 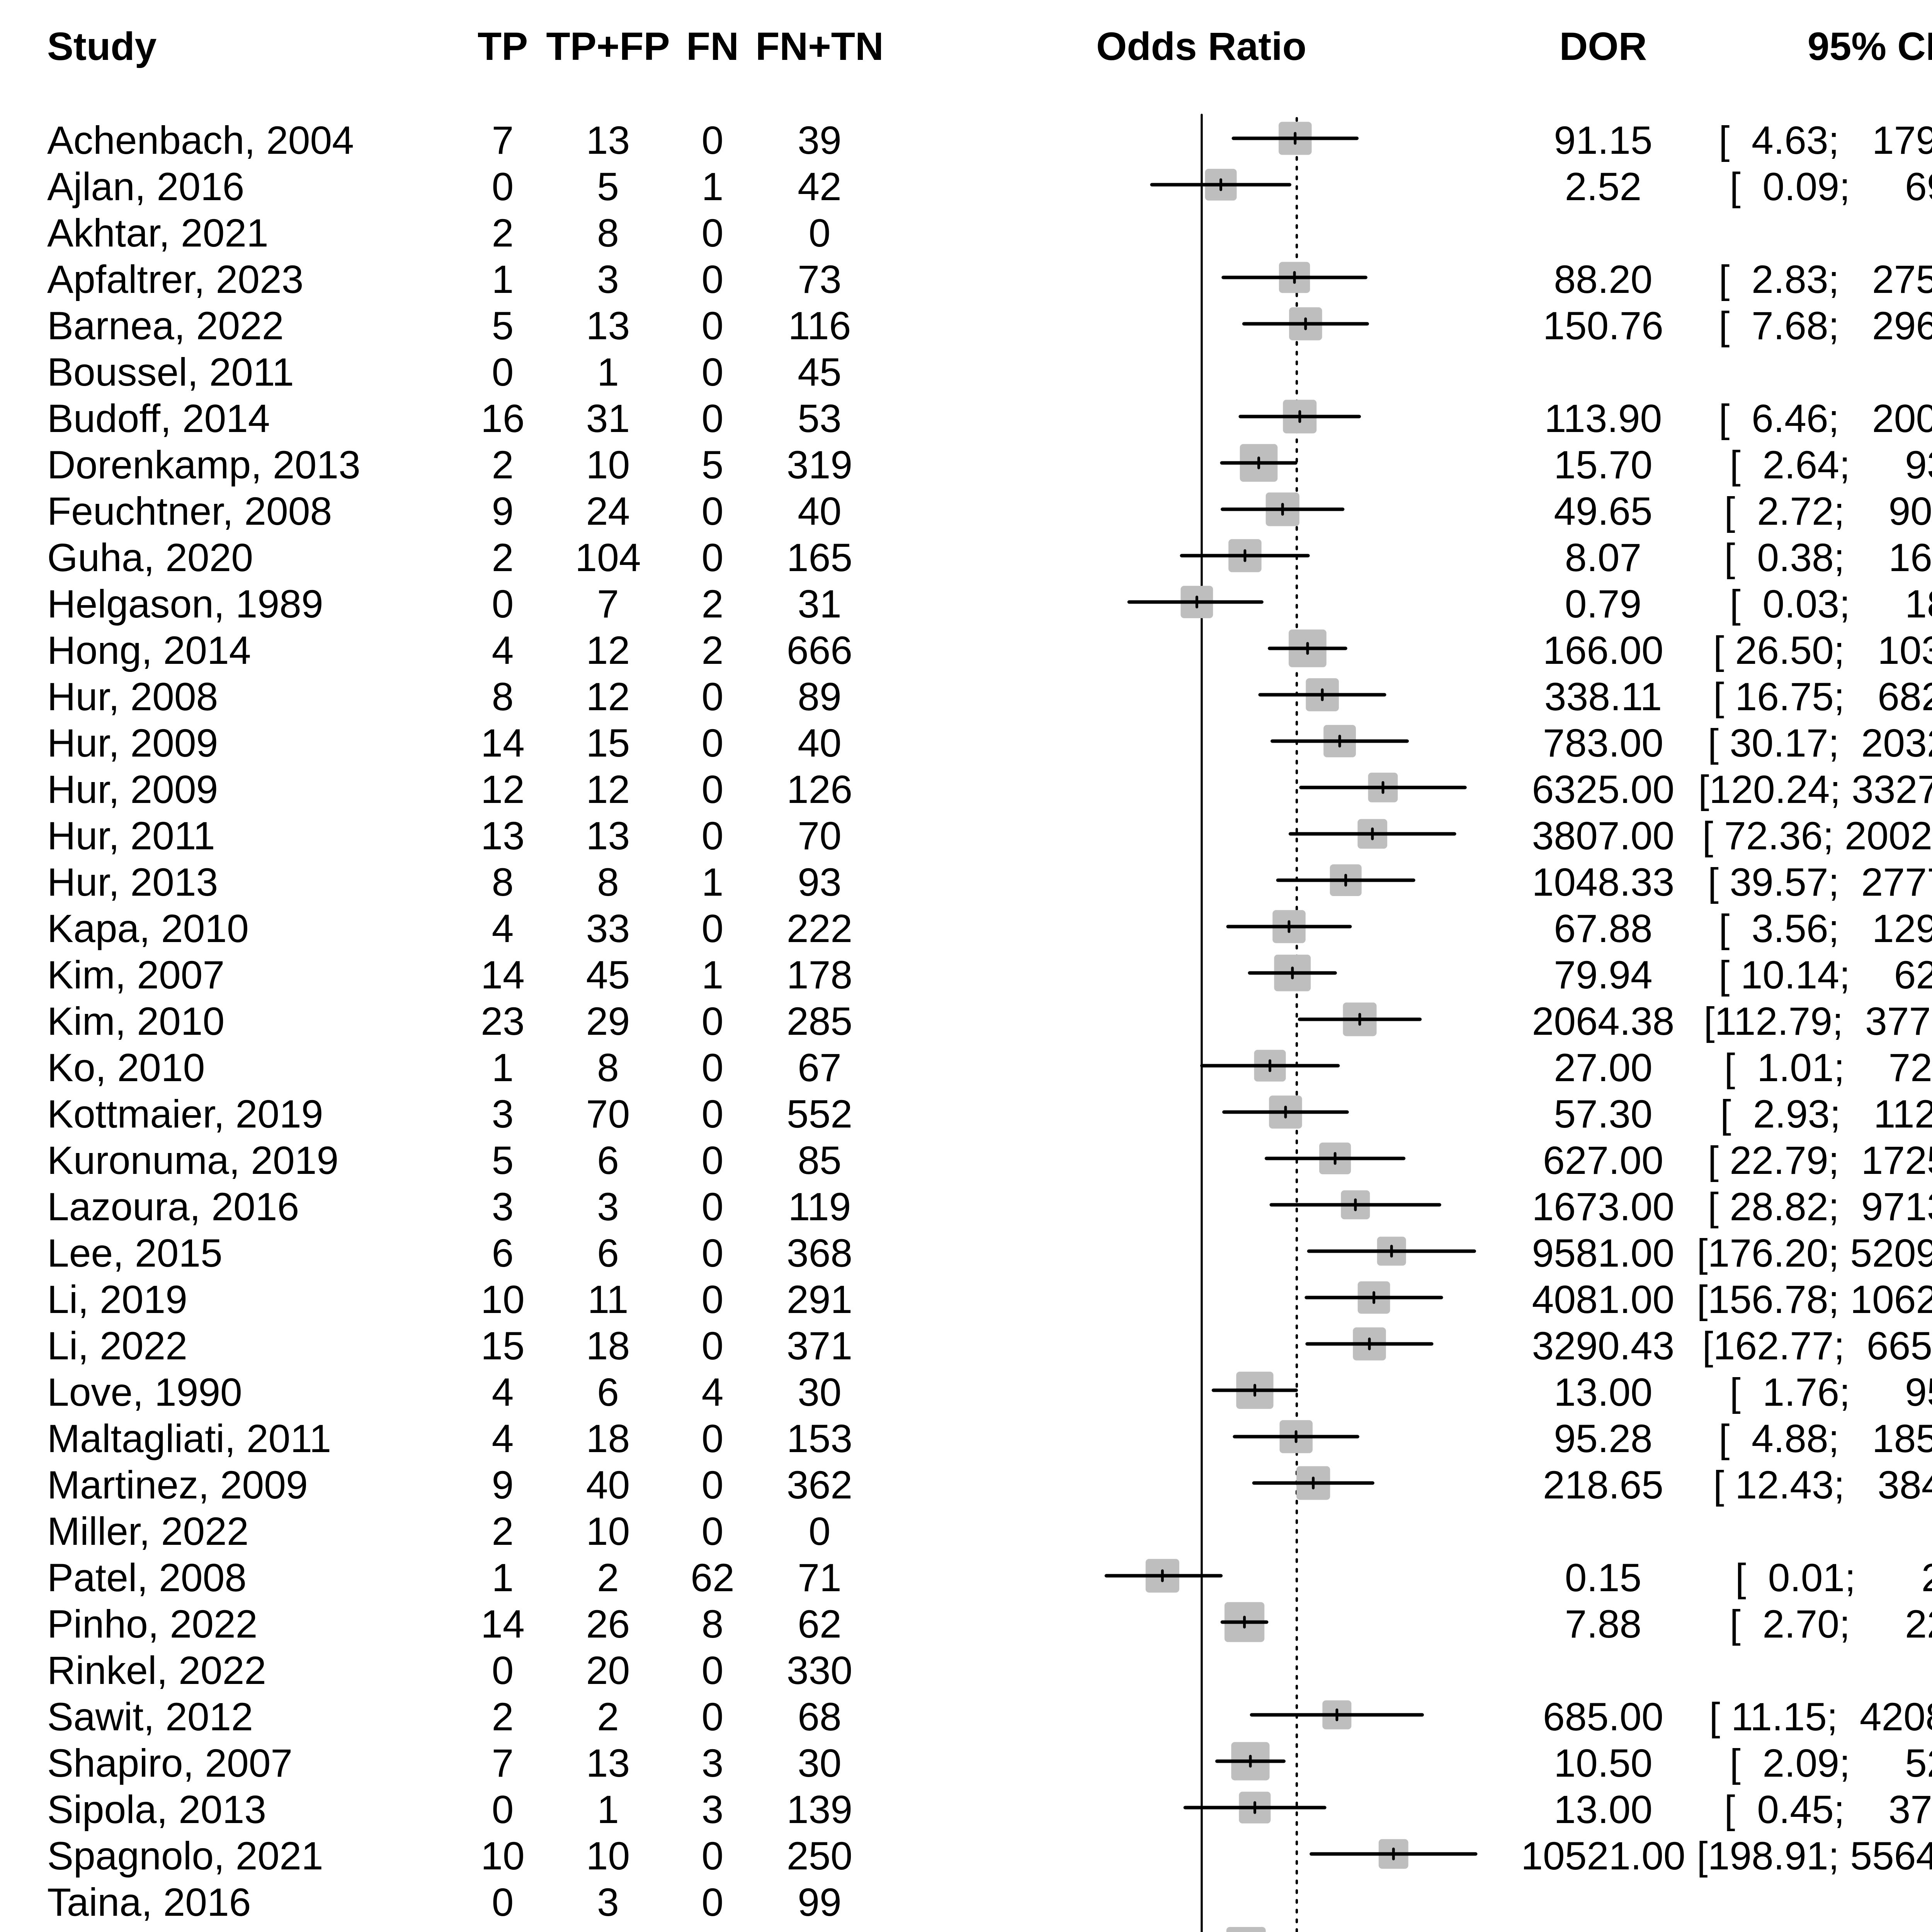 What do you see at coordinates (132, 697) in the screenshot?
I see `svg-text: Hur, 2008` at bounding box center [132, 697].